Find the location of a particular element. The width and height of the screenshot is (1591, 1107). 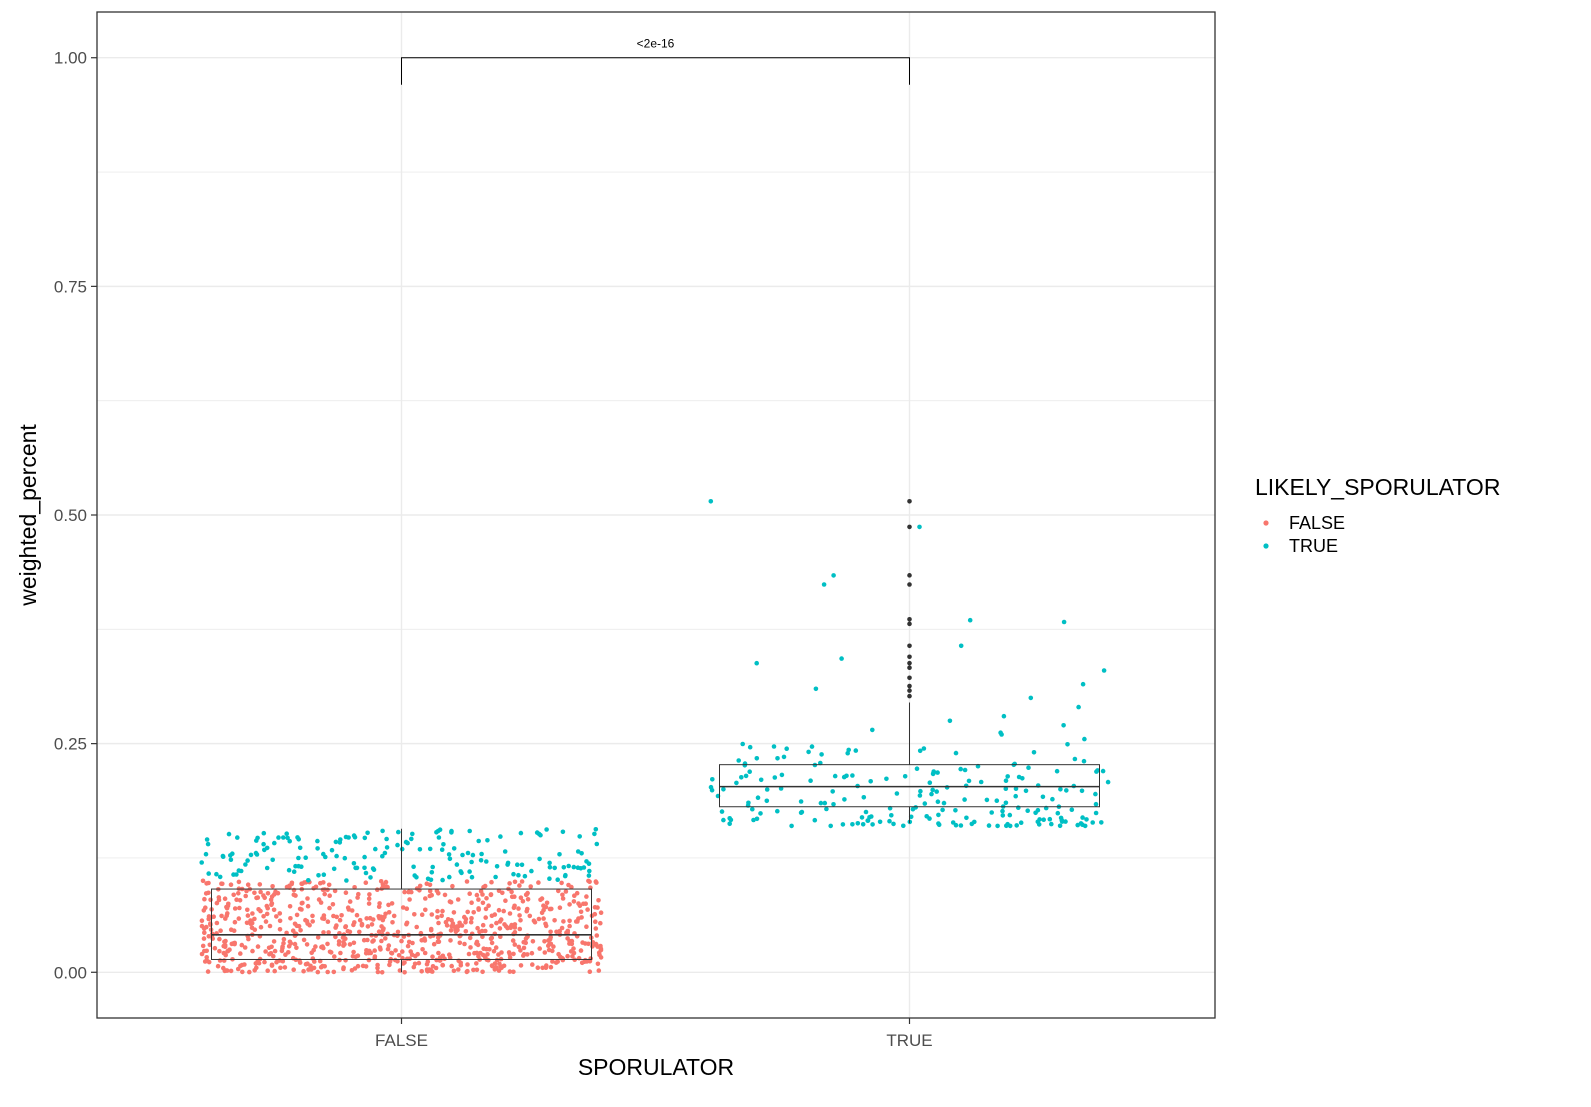

legend-title: LIKELY_SPORULATOR is located at coordinates (1377, 487).